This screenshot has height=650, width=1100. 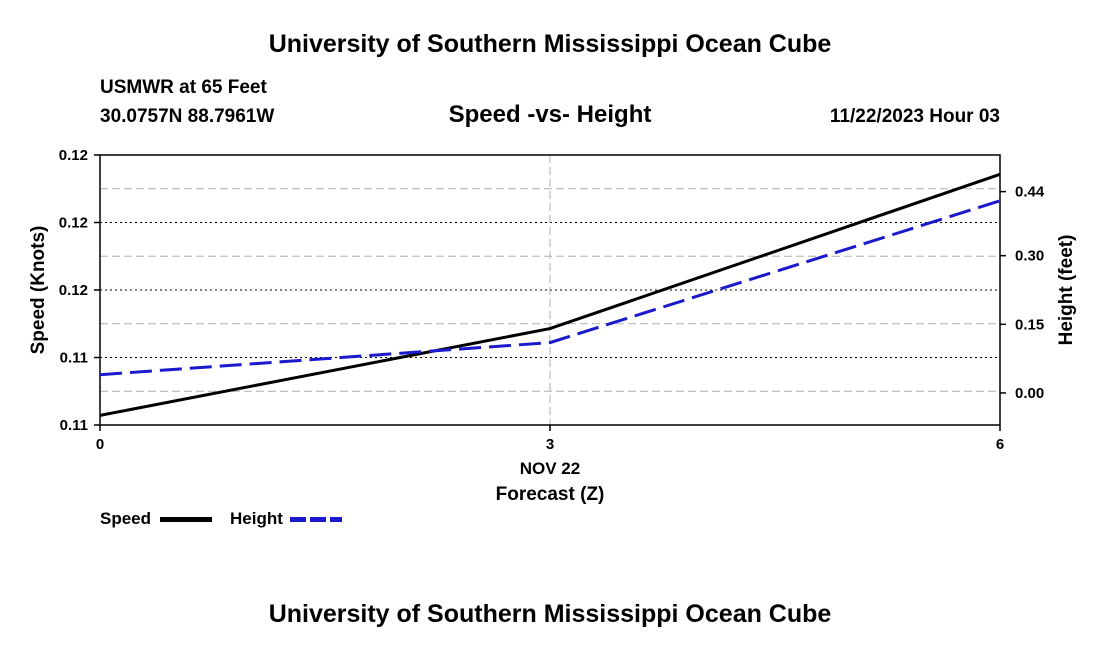 What do you see at coordinates (316, 519) in the screenshot?
I see `legend-height-swatch` at bounding box center [316, 519].